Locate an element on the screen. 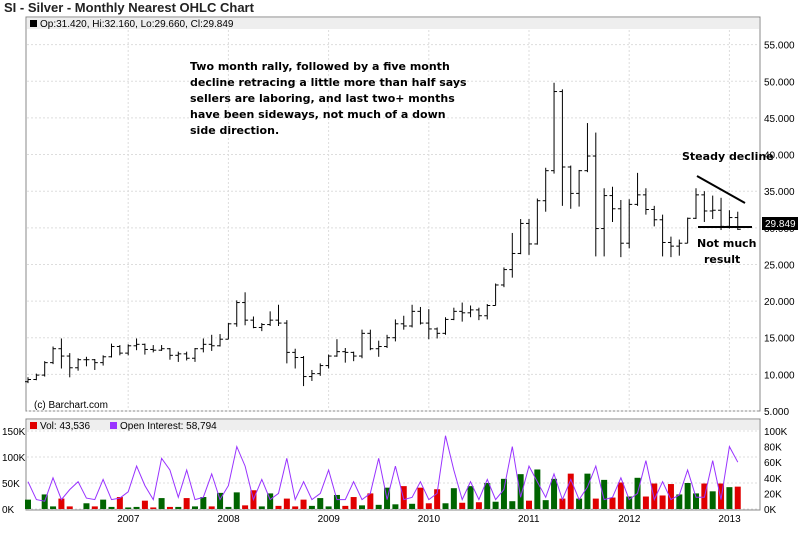  price-tick-label: 25.000 is located at coordinates (779, 265).